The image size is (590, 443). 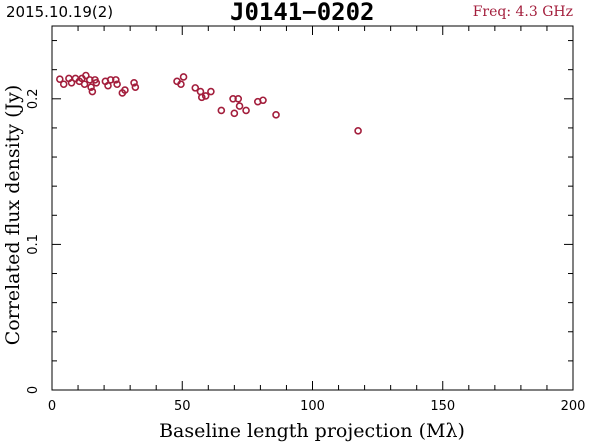 I want to click on y-tick-label: 0.1, so click(x=33, y=244).